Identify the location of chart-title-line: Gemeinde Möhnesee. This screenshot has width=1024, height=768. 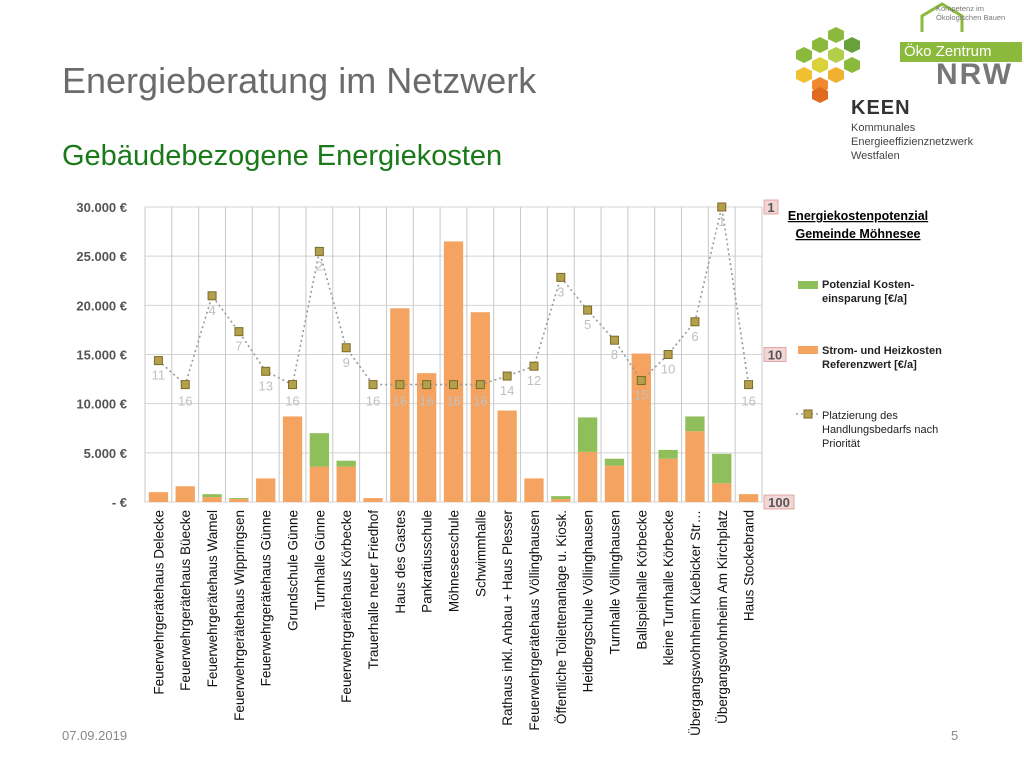
(857, 234).